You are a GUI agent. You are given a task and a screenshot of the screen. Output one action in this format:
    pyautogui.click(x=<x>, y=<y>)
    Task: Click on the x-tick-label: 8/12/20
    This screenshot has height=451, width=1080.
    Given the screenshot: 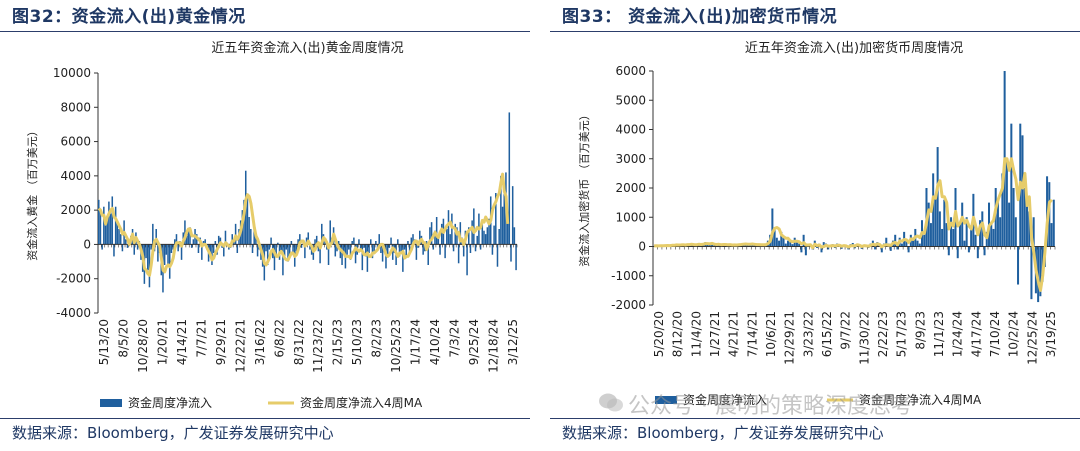 What is the action you would take?
    pyautogui.click(x=678, y=334)
    